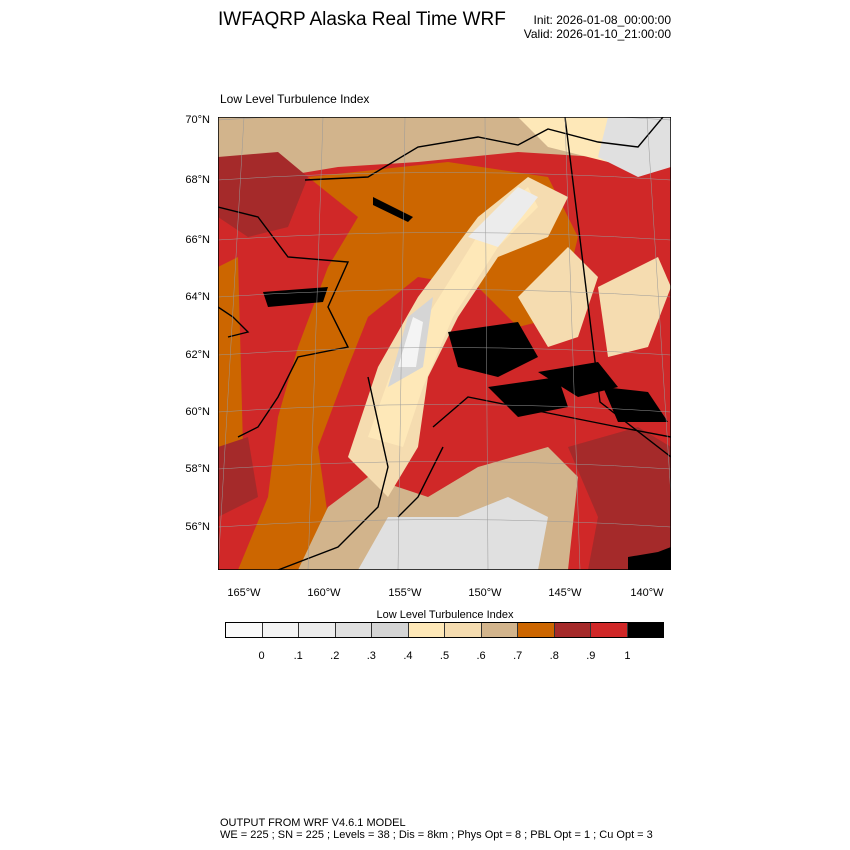 The height and width of the screenshot is (850, 850). What do you see at coordinates (602, 20) in the screenshot?
I see `init-time: Init: 2026-01-08_00:00:00` at bounding box center [602, 20].